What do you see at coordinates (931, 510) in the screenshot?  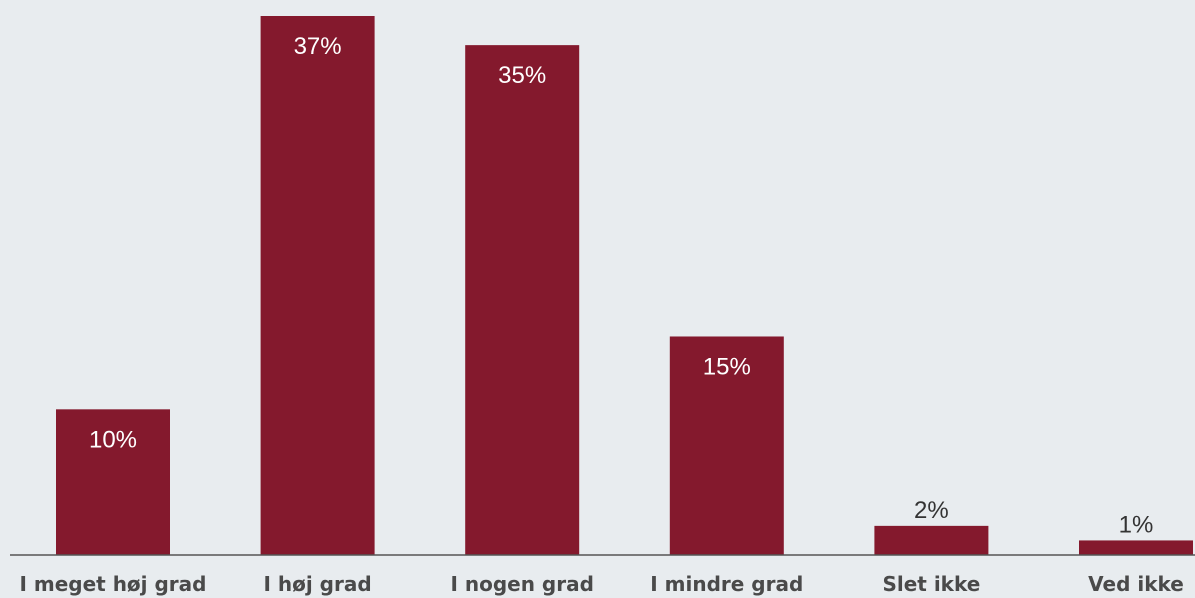 I see `value-label-slet-ikke: 2%` at bounding box center [931, 510].